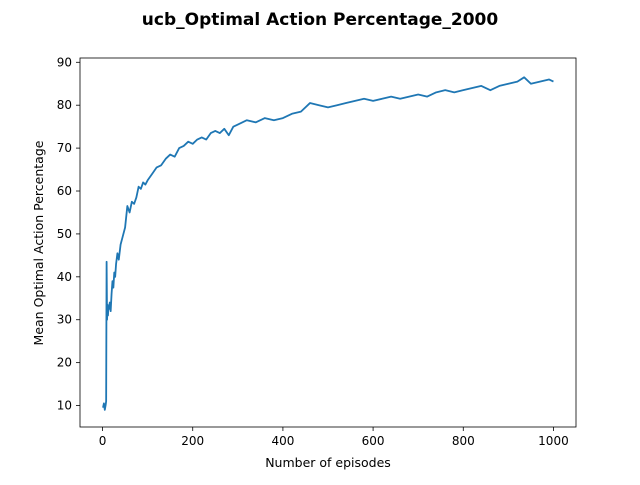  Describe the element at coordinates (282, 441) in the screenshot. I see `x-tick-label: 400` at that location.